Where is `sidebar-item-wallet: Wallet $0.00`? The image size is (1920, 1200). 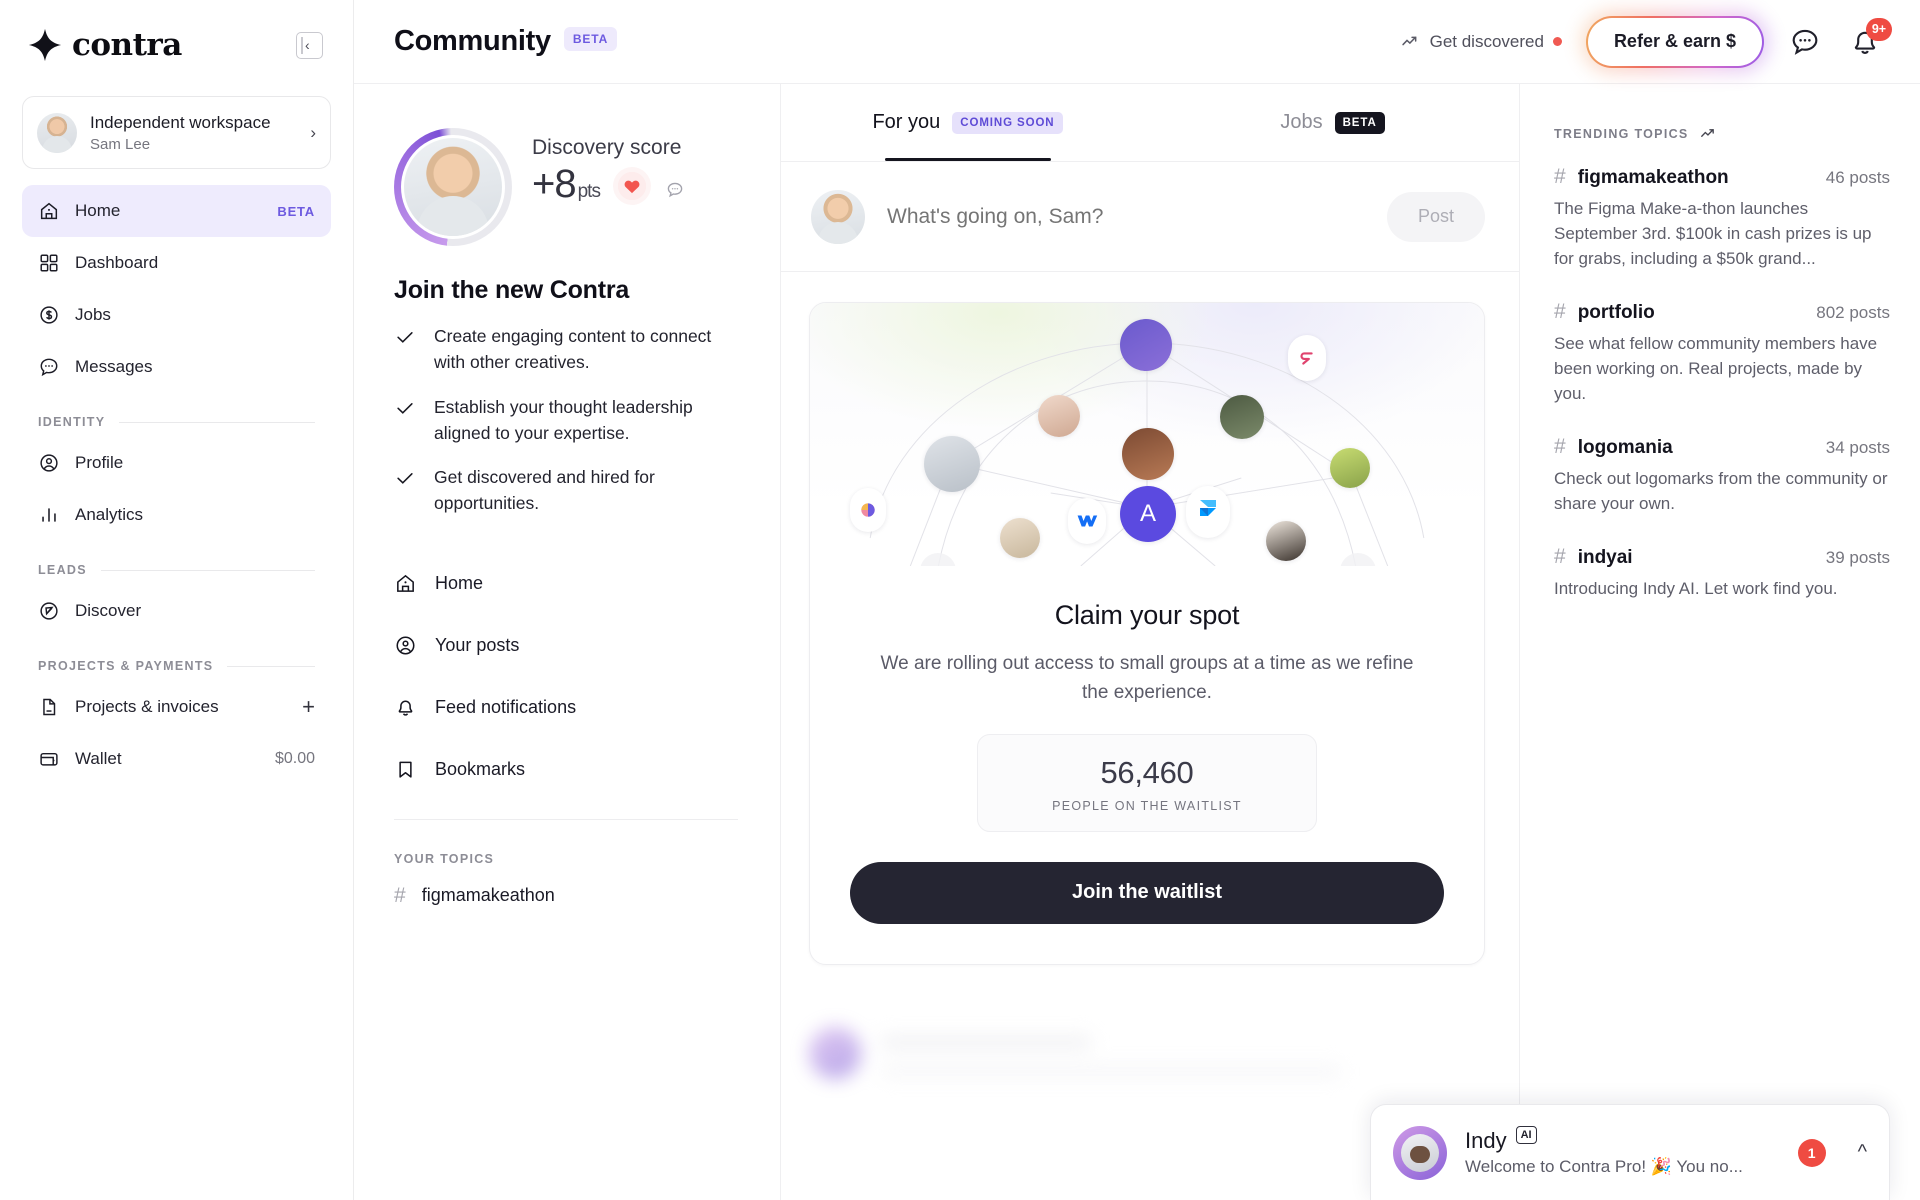 sidebar-item-wallet: Wallet $0.00 is located at coordinates (176, 759).